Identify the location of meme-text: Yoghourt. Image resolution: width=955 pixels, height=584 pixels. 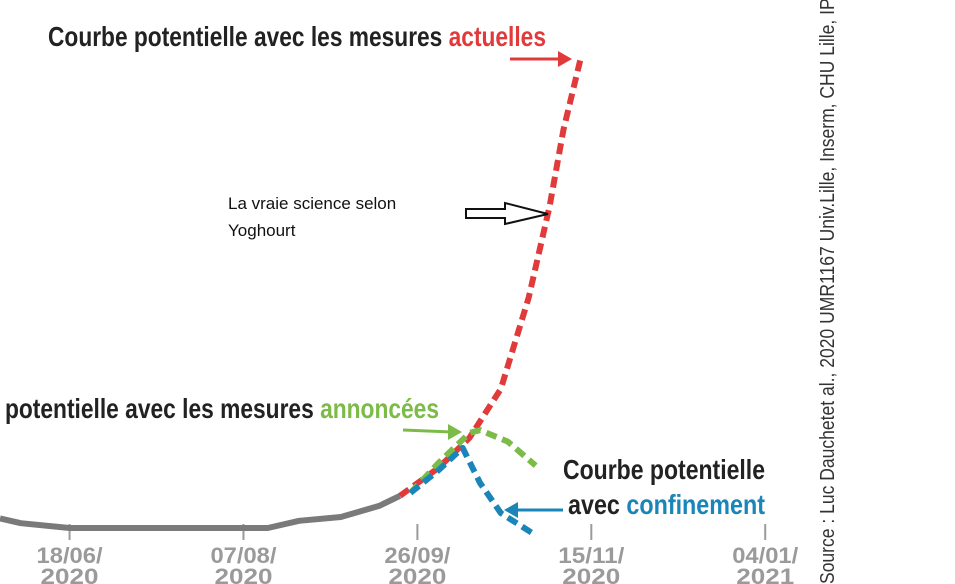
(262, 230).